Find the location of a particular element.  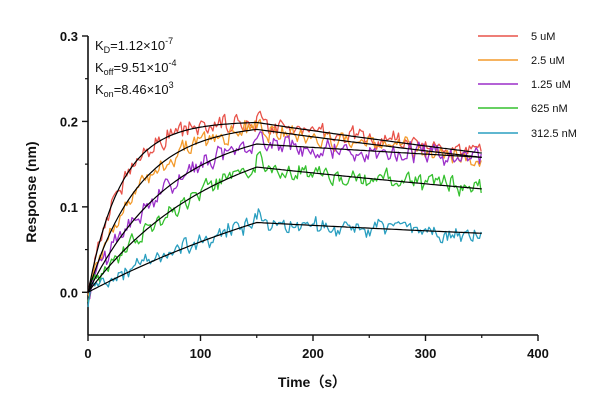

x-tick-label: 400 is located at coordinates (538, 353).